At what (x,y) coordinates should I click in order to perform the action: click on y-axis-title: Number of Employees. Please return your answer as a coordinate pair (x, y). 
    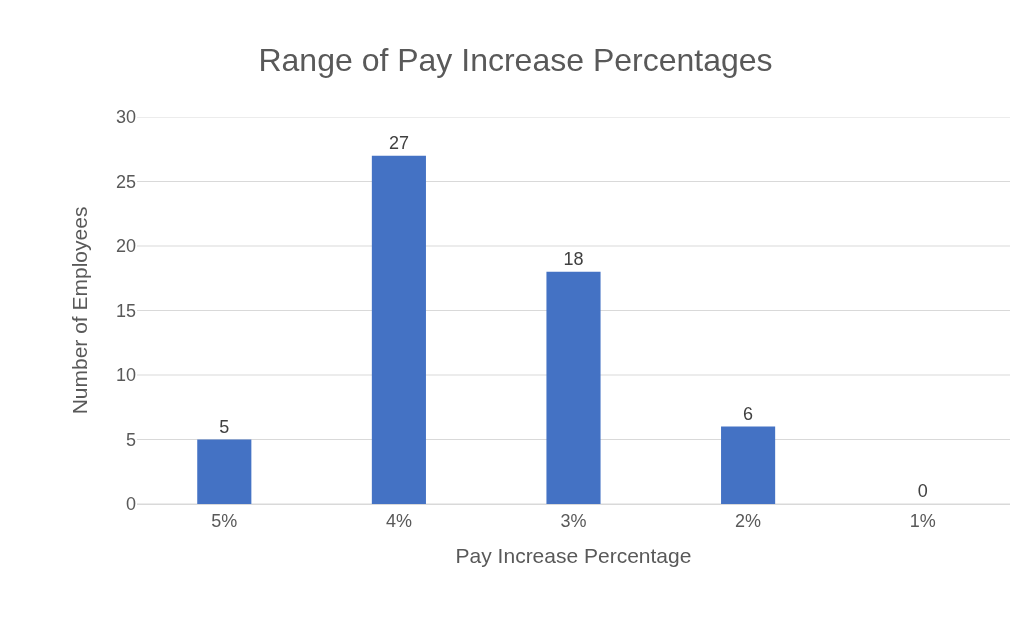
    Looking at the image, I should click on (80, 310).